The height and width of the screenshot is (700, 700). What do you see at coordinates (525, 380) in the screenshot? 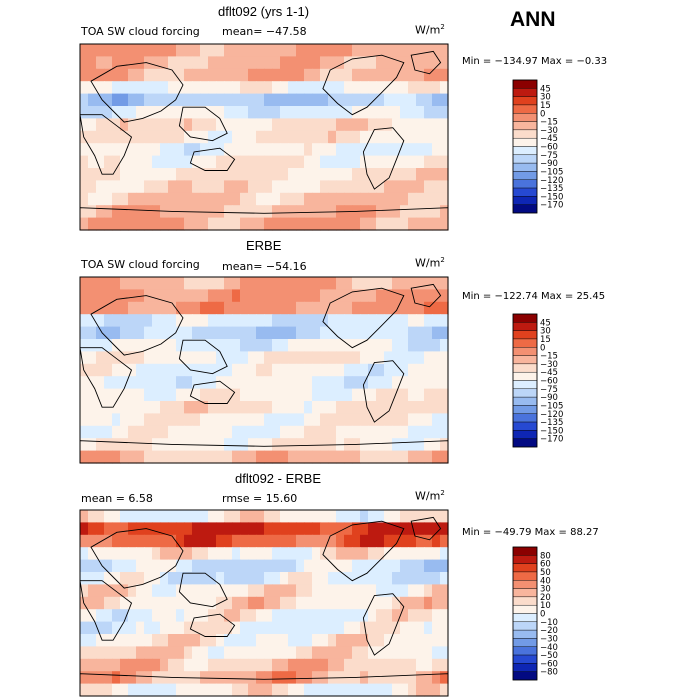
I see `colorbar-frame` at bounding box center [525, 380].